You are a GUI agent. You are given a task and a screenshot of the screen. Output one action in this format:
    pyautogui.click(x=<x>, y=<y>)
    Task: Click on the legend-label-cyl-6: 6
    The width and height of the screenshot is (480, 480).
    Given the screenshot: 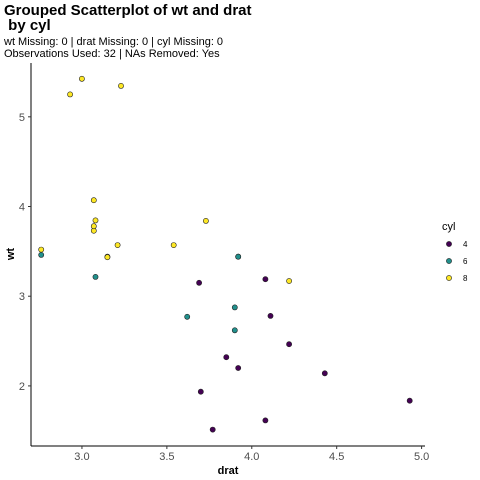 What is the action you would take?
    pyautogui.click(x=465, y=261)
    